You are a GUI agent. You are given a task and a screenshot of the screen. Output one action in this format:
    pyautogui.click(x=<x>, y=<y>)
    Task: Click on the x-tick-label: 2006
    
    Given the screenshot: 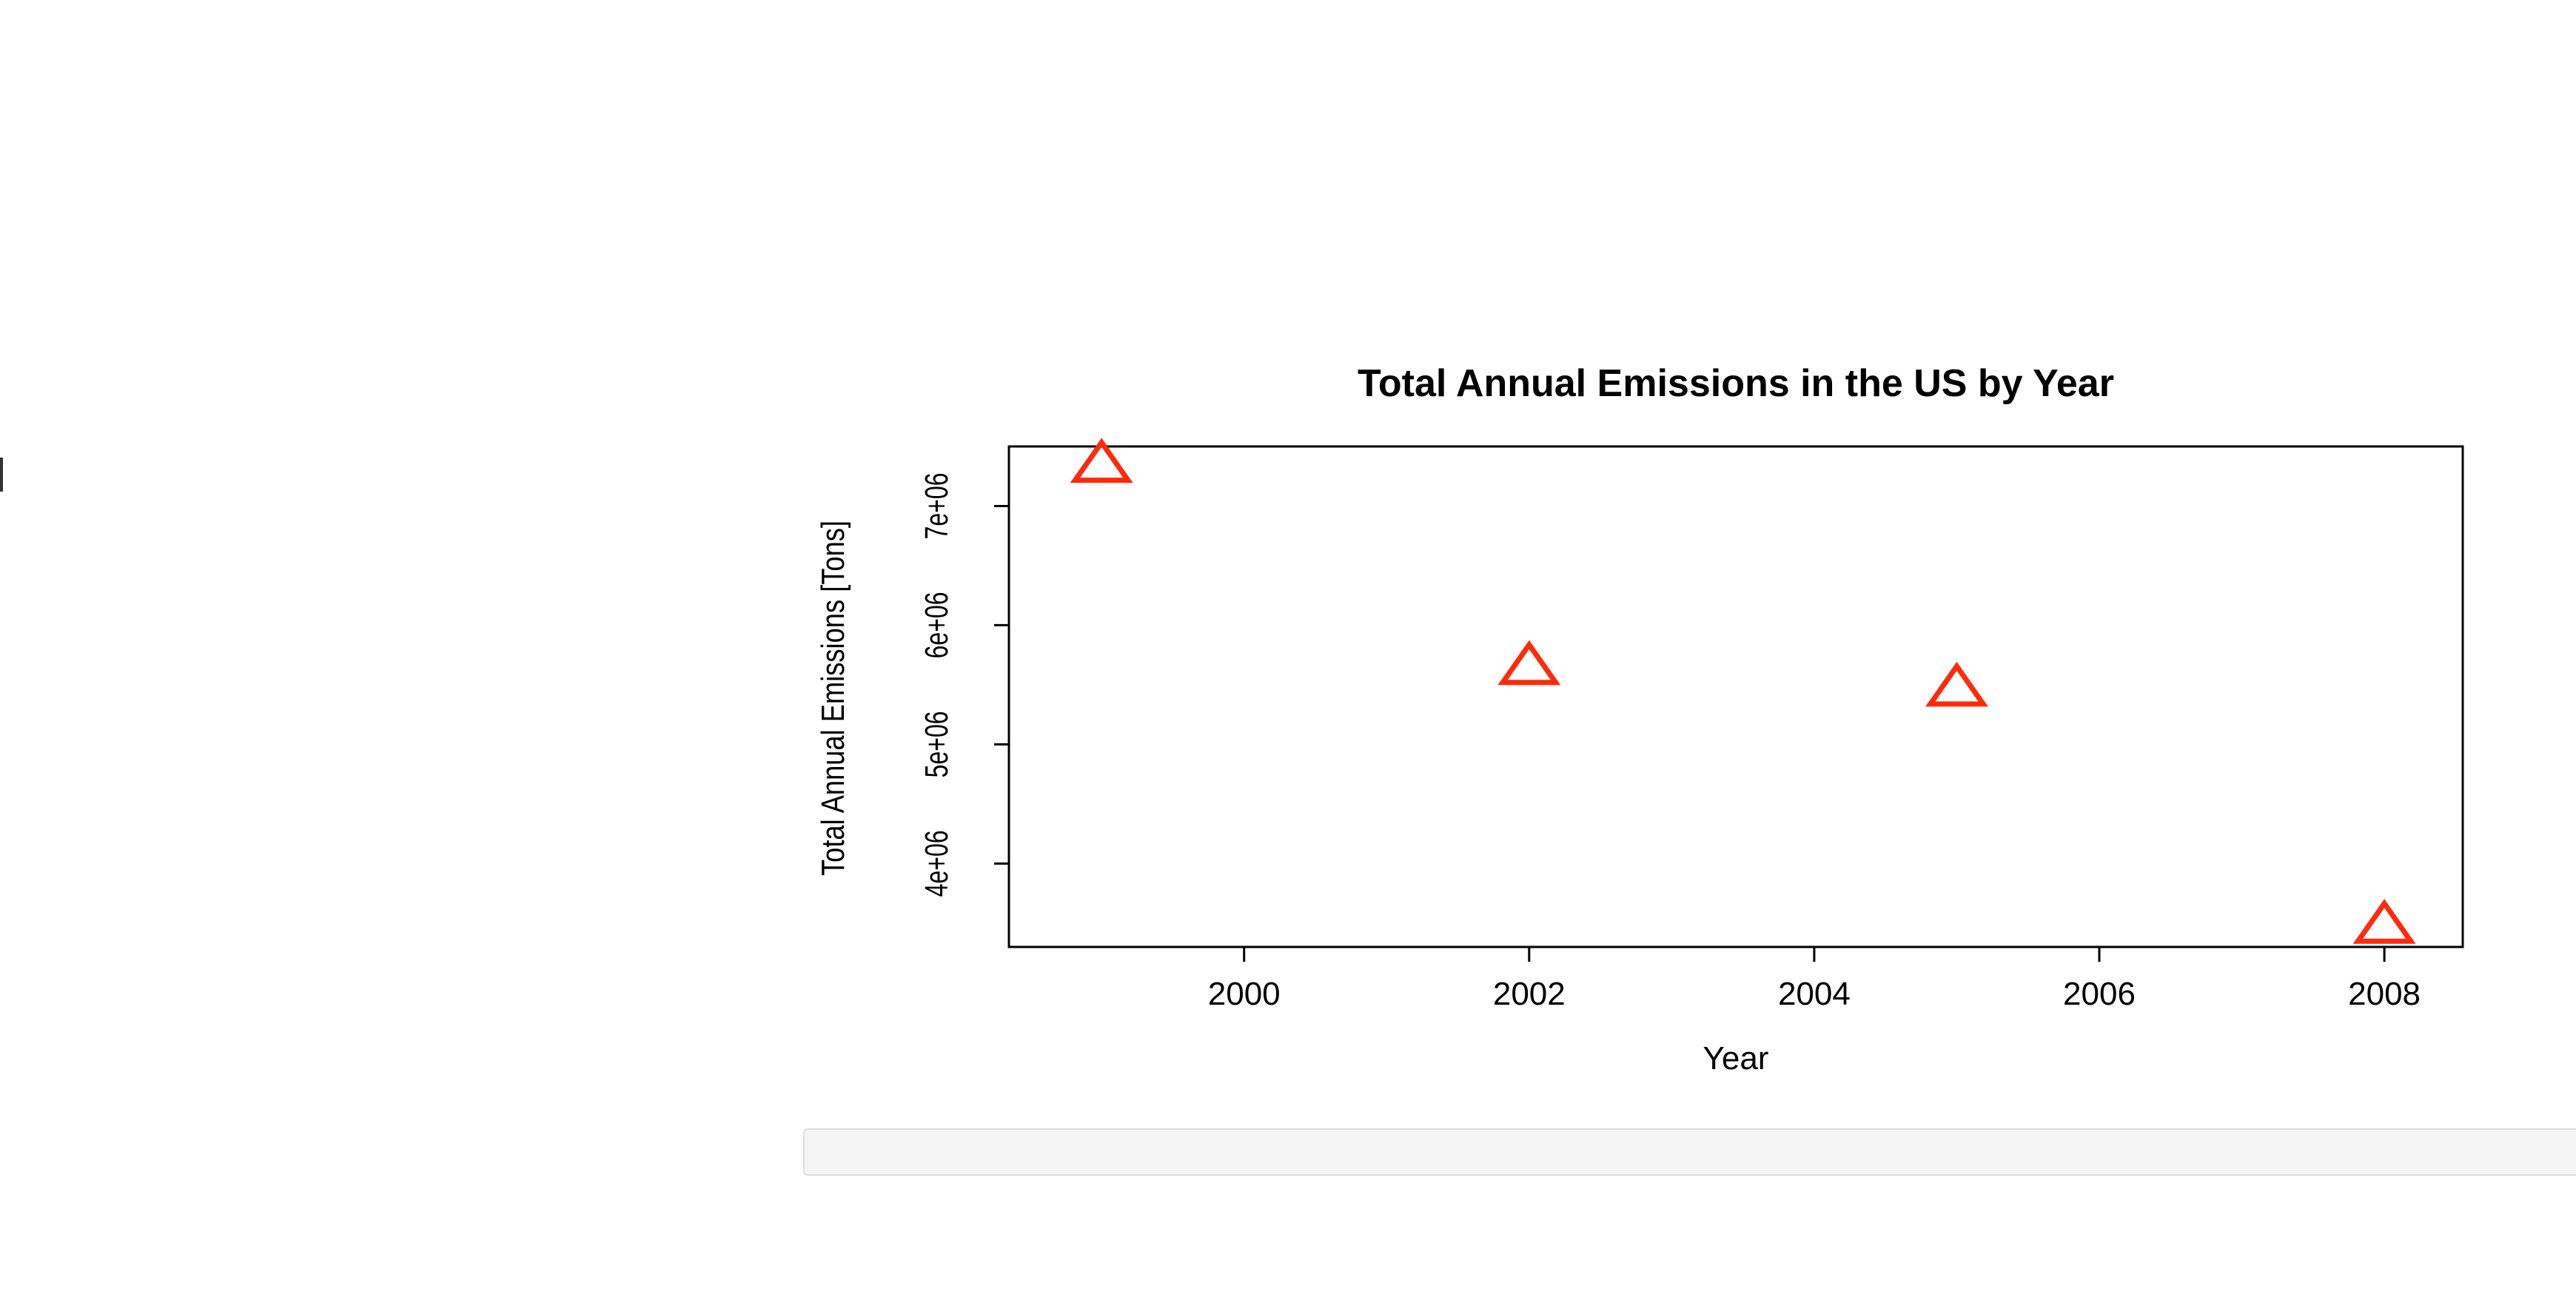 What is the action you would take?
    pyautogui.click(x=2099, y=994)
    